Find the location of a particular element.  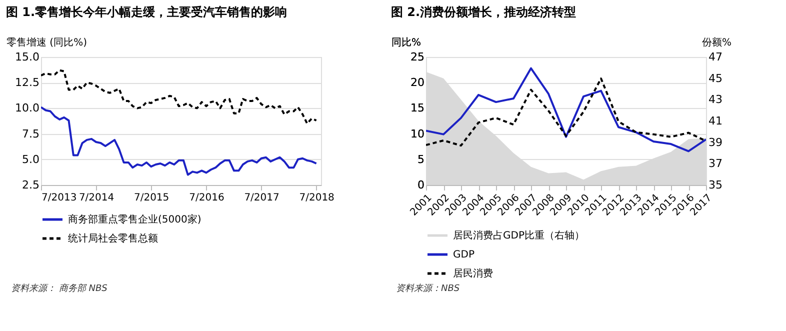

y2-tick-label: 43 is located at coordinates (715, 99).